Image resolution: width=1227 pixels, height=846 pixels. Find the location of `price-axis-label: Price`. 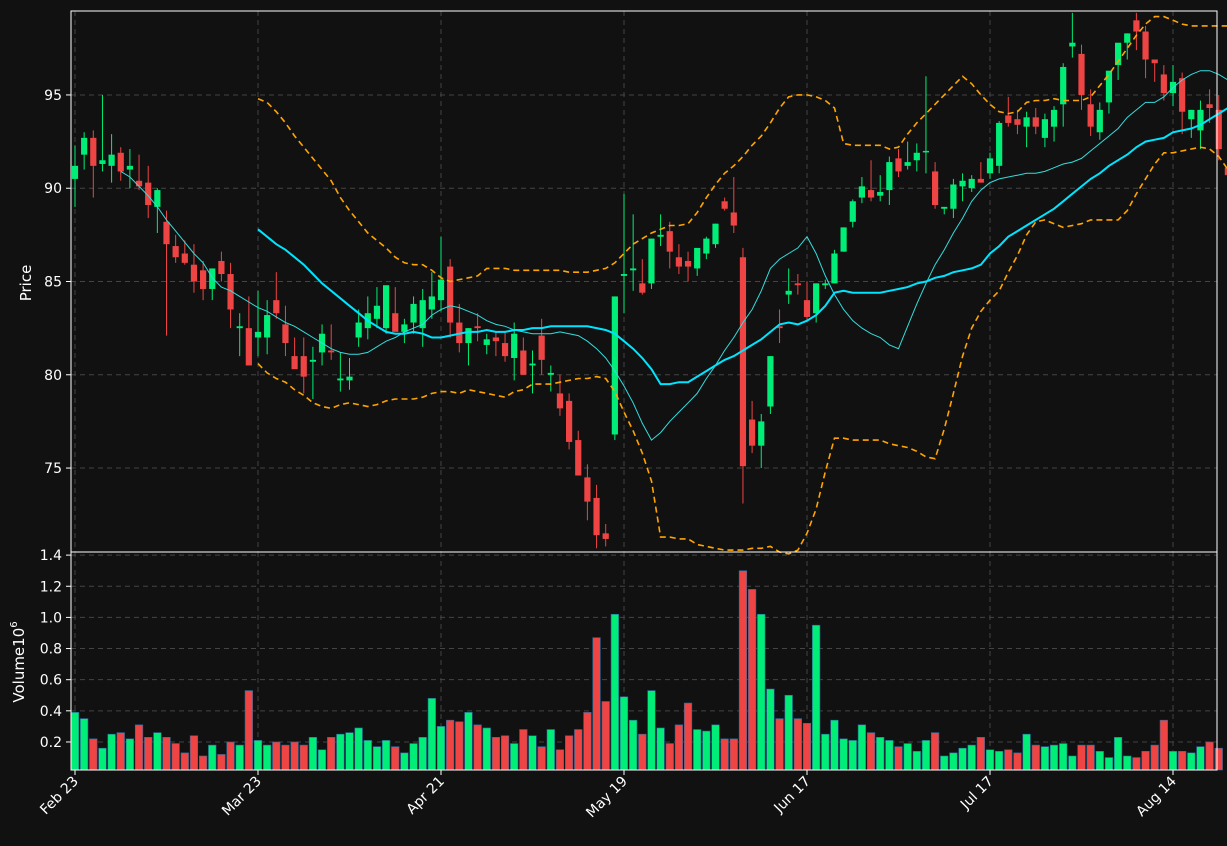

price-axis-label: Price is located at coordinates (26, 283).